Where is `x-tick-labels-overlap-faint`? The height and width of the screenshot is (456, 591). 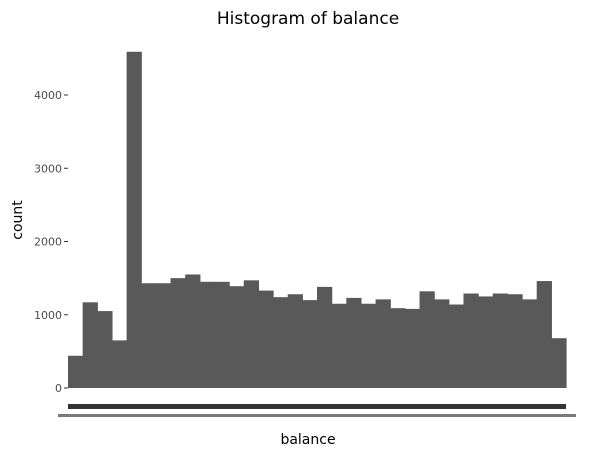
x-tick-labels-overlap-faint is located at coordinates (317, 415).